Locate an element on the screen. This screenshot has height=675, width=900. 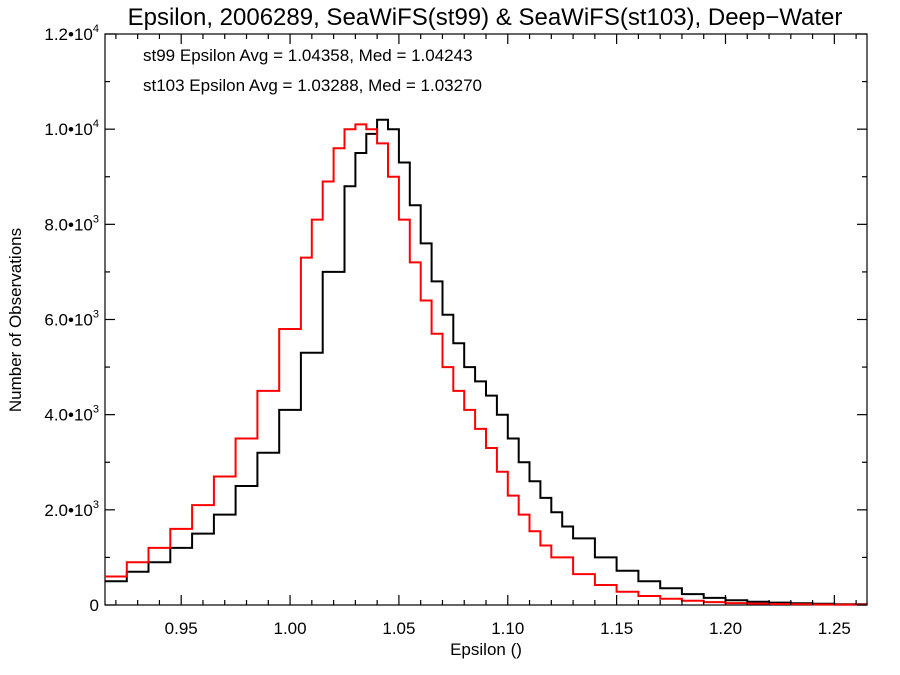
y-tick-label: 2.0•103 is located at coordinates (71, 509).